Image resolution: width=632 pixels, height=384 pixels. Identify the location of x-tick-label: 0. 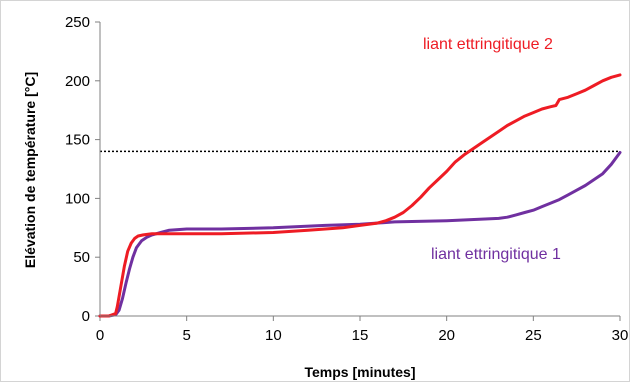
(100, 335).